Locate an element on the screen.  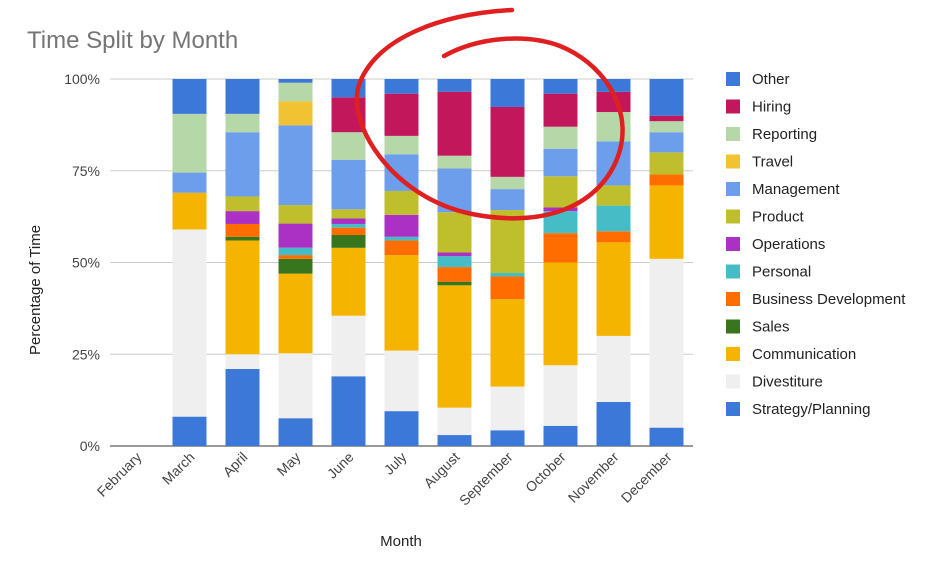
y-axis-title: Percentage of Time is located at coordinates (35, 290).